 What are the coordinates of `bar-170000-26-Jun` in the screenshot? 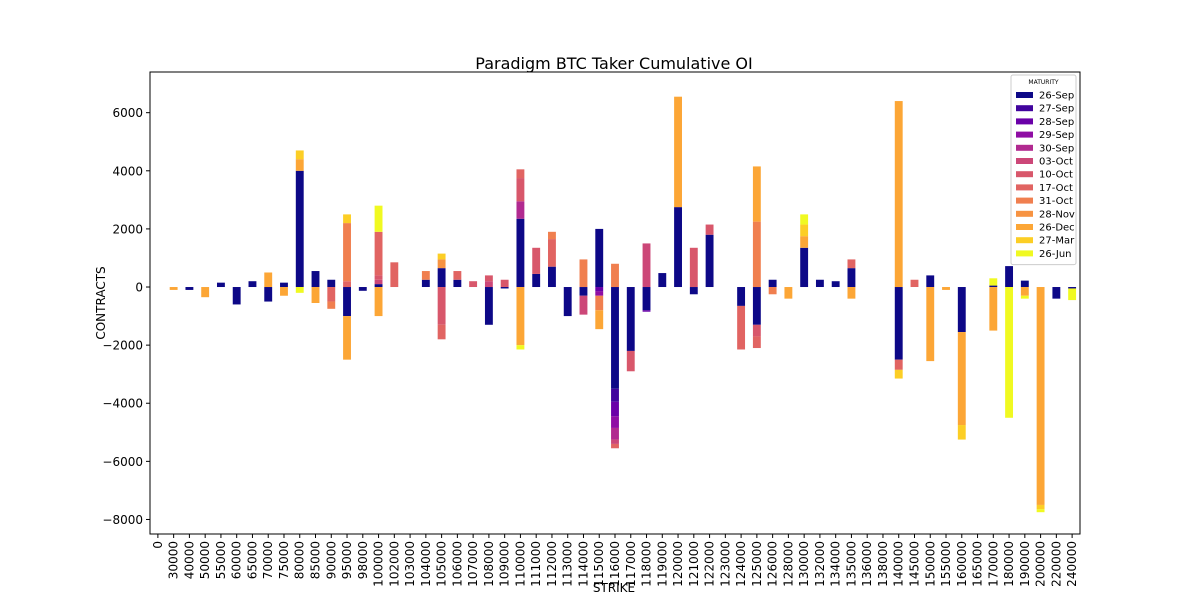 It's located at (993, 282).